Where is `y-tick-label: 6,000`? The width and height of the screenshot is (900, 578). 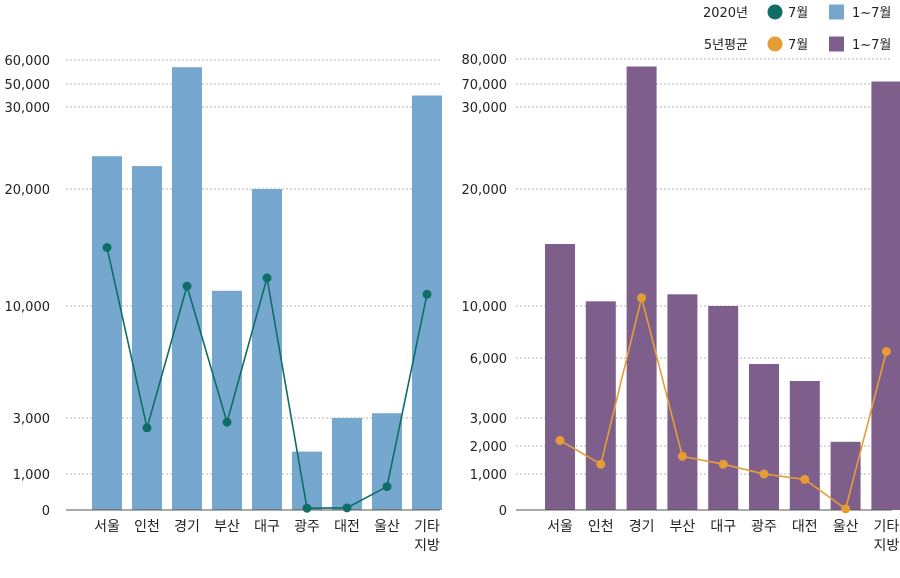
y-tick-label: 6,000 is located at coordinates (488, 359).